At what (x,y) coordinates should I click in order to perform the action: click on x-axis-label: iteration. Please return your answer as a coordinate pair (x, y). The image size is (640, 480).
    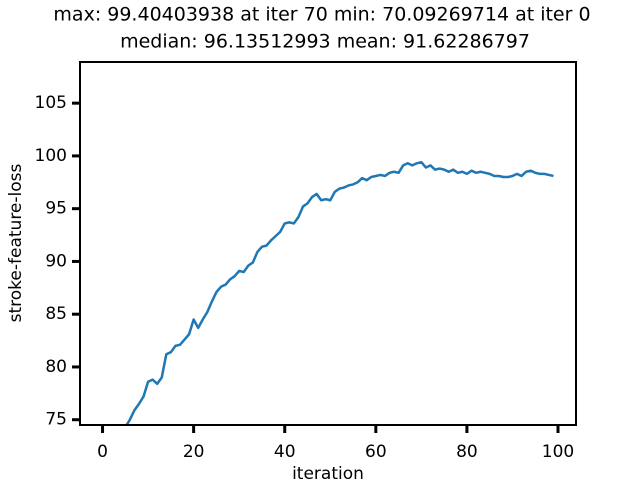
    Looking at the image, I should click on (328, 472).